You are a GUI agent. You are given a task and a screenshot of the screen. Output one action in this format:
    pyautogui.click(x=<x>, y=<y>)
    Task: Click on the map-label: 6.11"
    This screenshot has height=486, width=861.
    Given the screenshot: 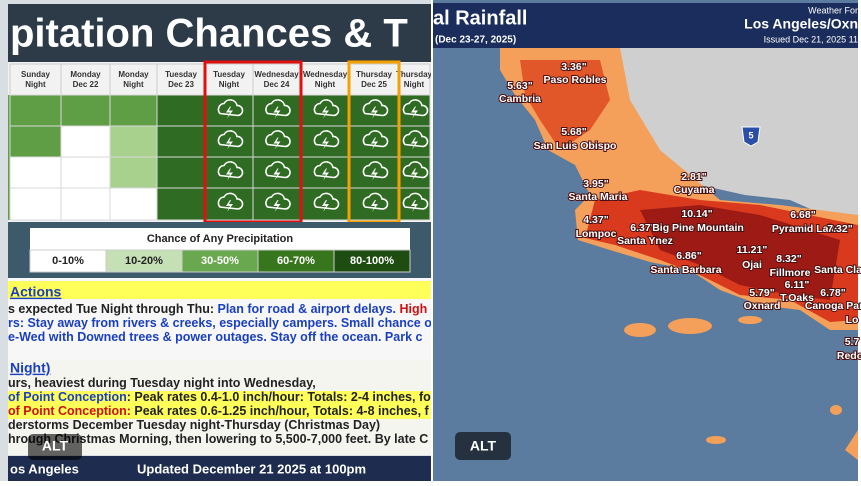 What is the action you would take?
    pyautogui.click(x=797, y=285)
    